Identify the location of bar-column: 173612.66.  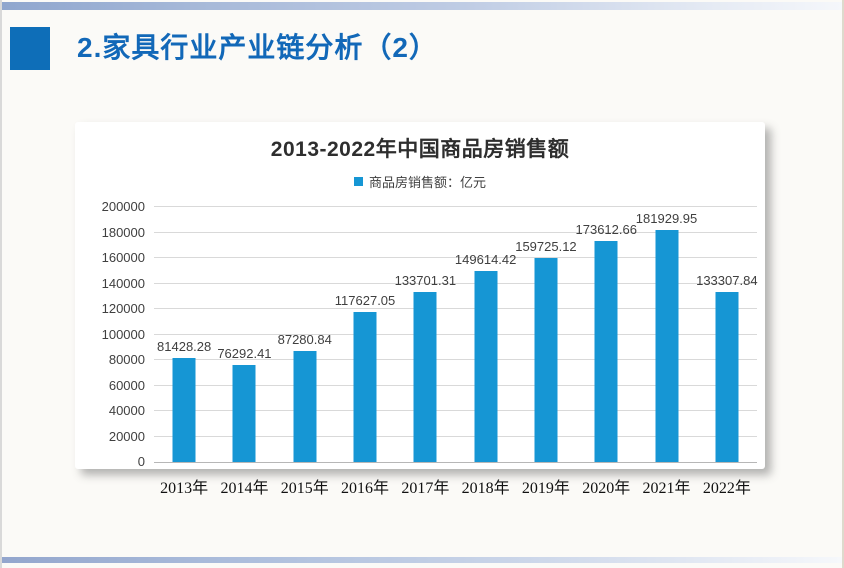
(606, 334).